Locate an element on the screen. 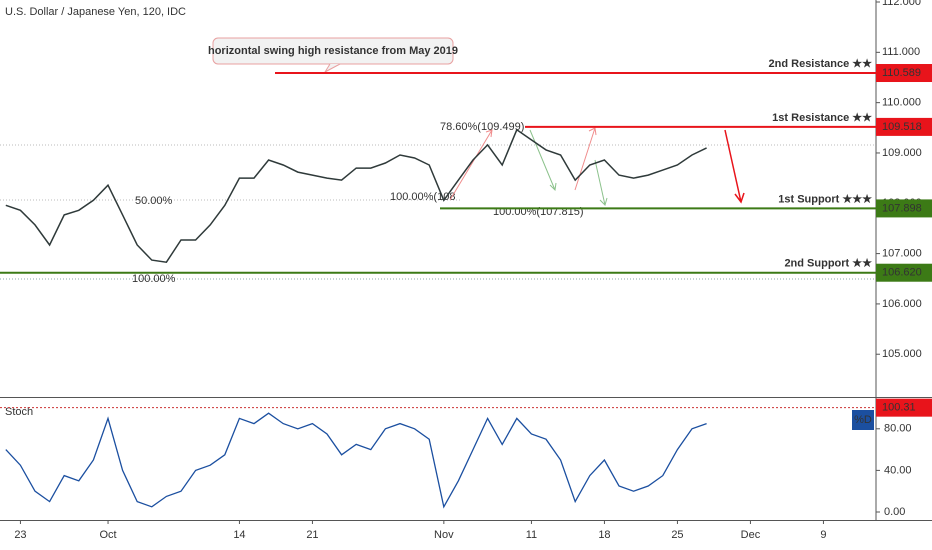 The image size is (932, 550). y-tick-label: 110.000 is located at coordinates (901, 103).